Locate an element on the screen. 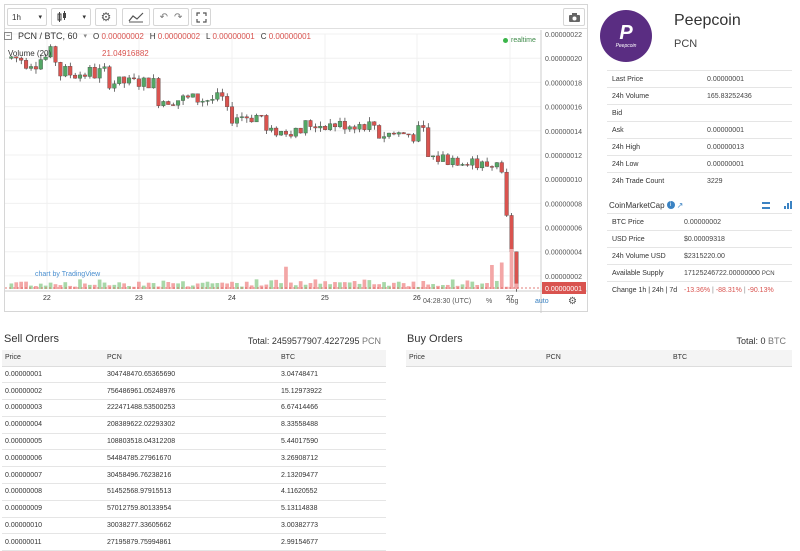  table-row: 0.00000010 30038277.33605662 3.00382773 is located at coordinates (194, 526).